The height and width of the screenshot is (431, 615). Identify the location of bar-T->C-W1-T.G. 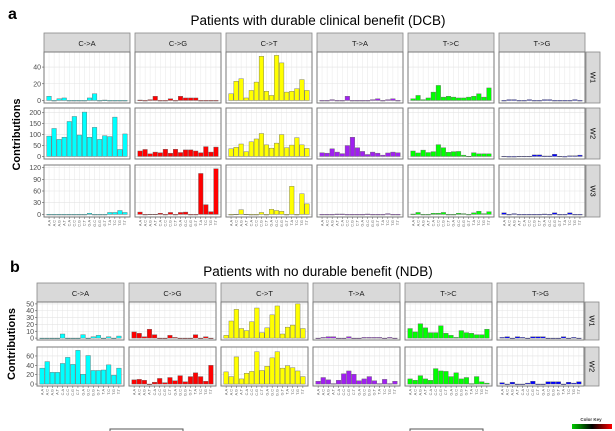
(482, 336).